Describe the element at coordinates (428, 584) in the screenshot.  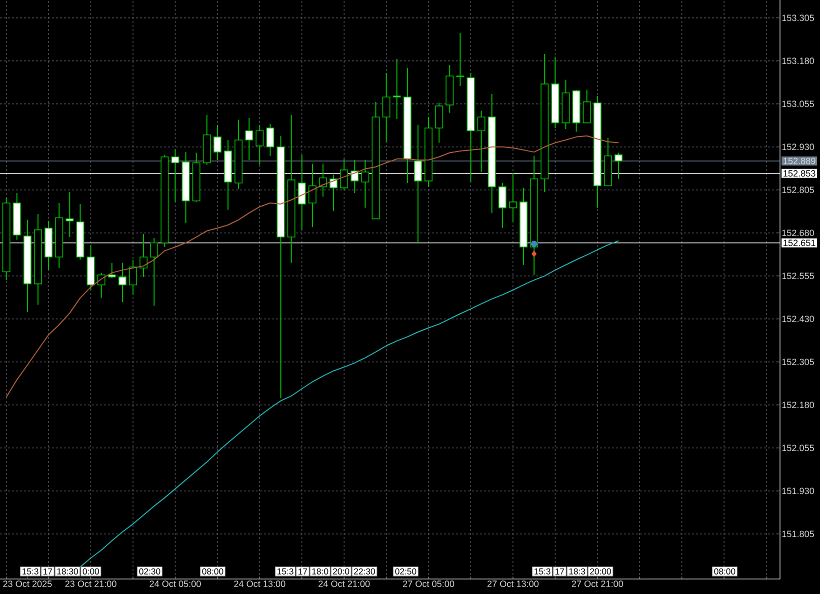
I see `x-tick-label: 27 Oct 05:00` at that location.